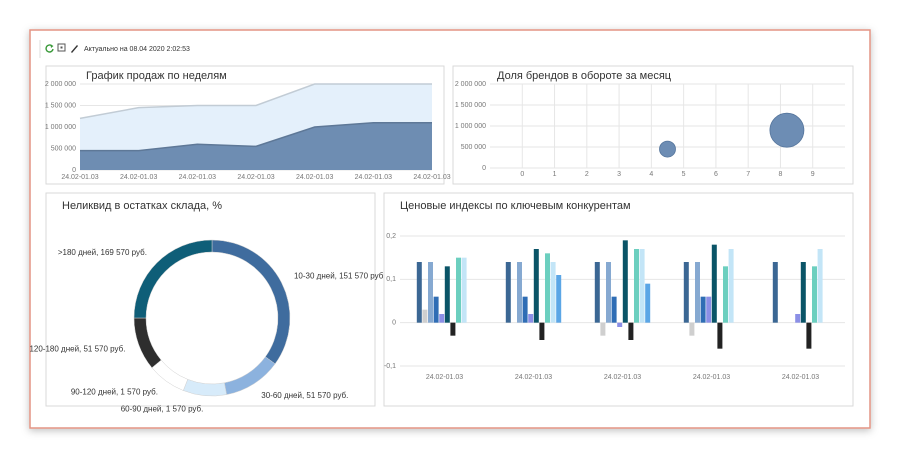 This screenshot has height=459, width=900. Describe the element at coordinates (142, 206) in the screenshot. I see `chart-title: Неликвид в остатках склада, %` at that location.